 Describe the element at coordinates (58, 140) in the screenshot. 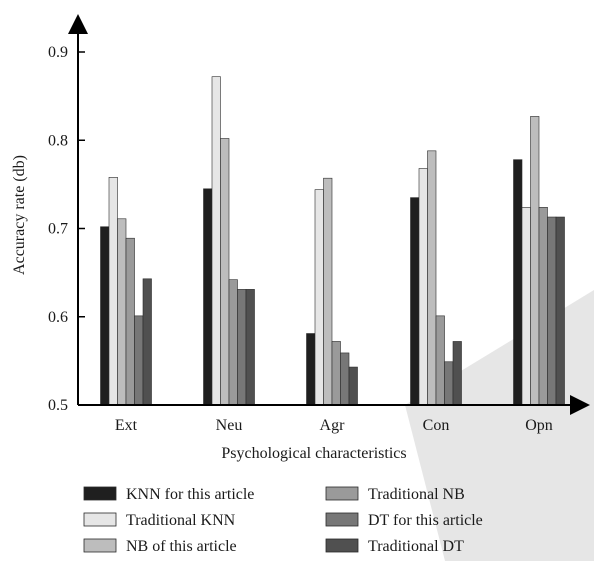

I see `y-tick-label: 0.8` at that location.